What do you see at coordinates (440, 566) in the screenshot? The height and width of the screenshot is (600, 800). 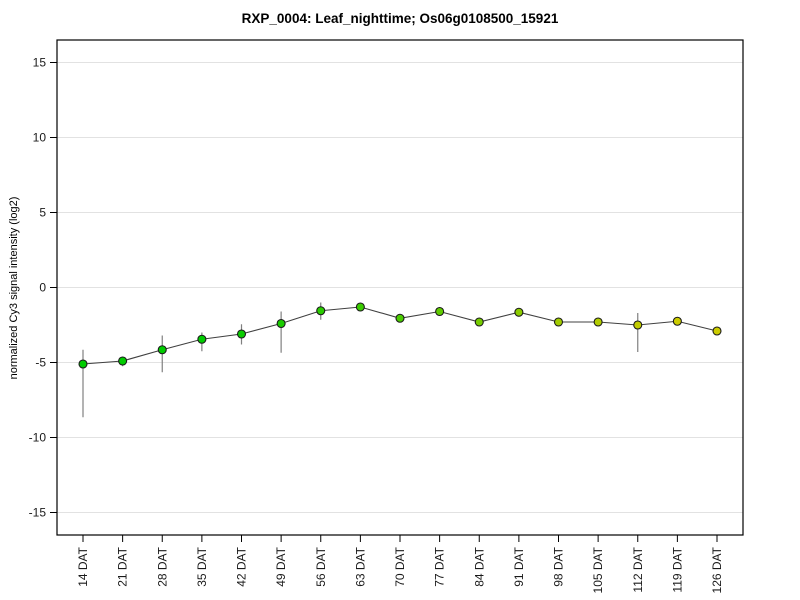 I see `x-tick-label: 77 DAT` at bounding box center [440, 566].